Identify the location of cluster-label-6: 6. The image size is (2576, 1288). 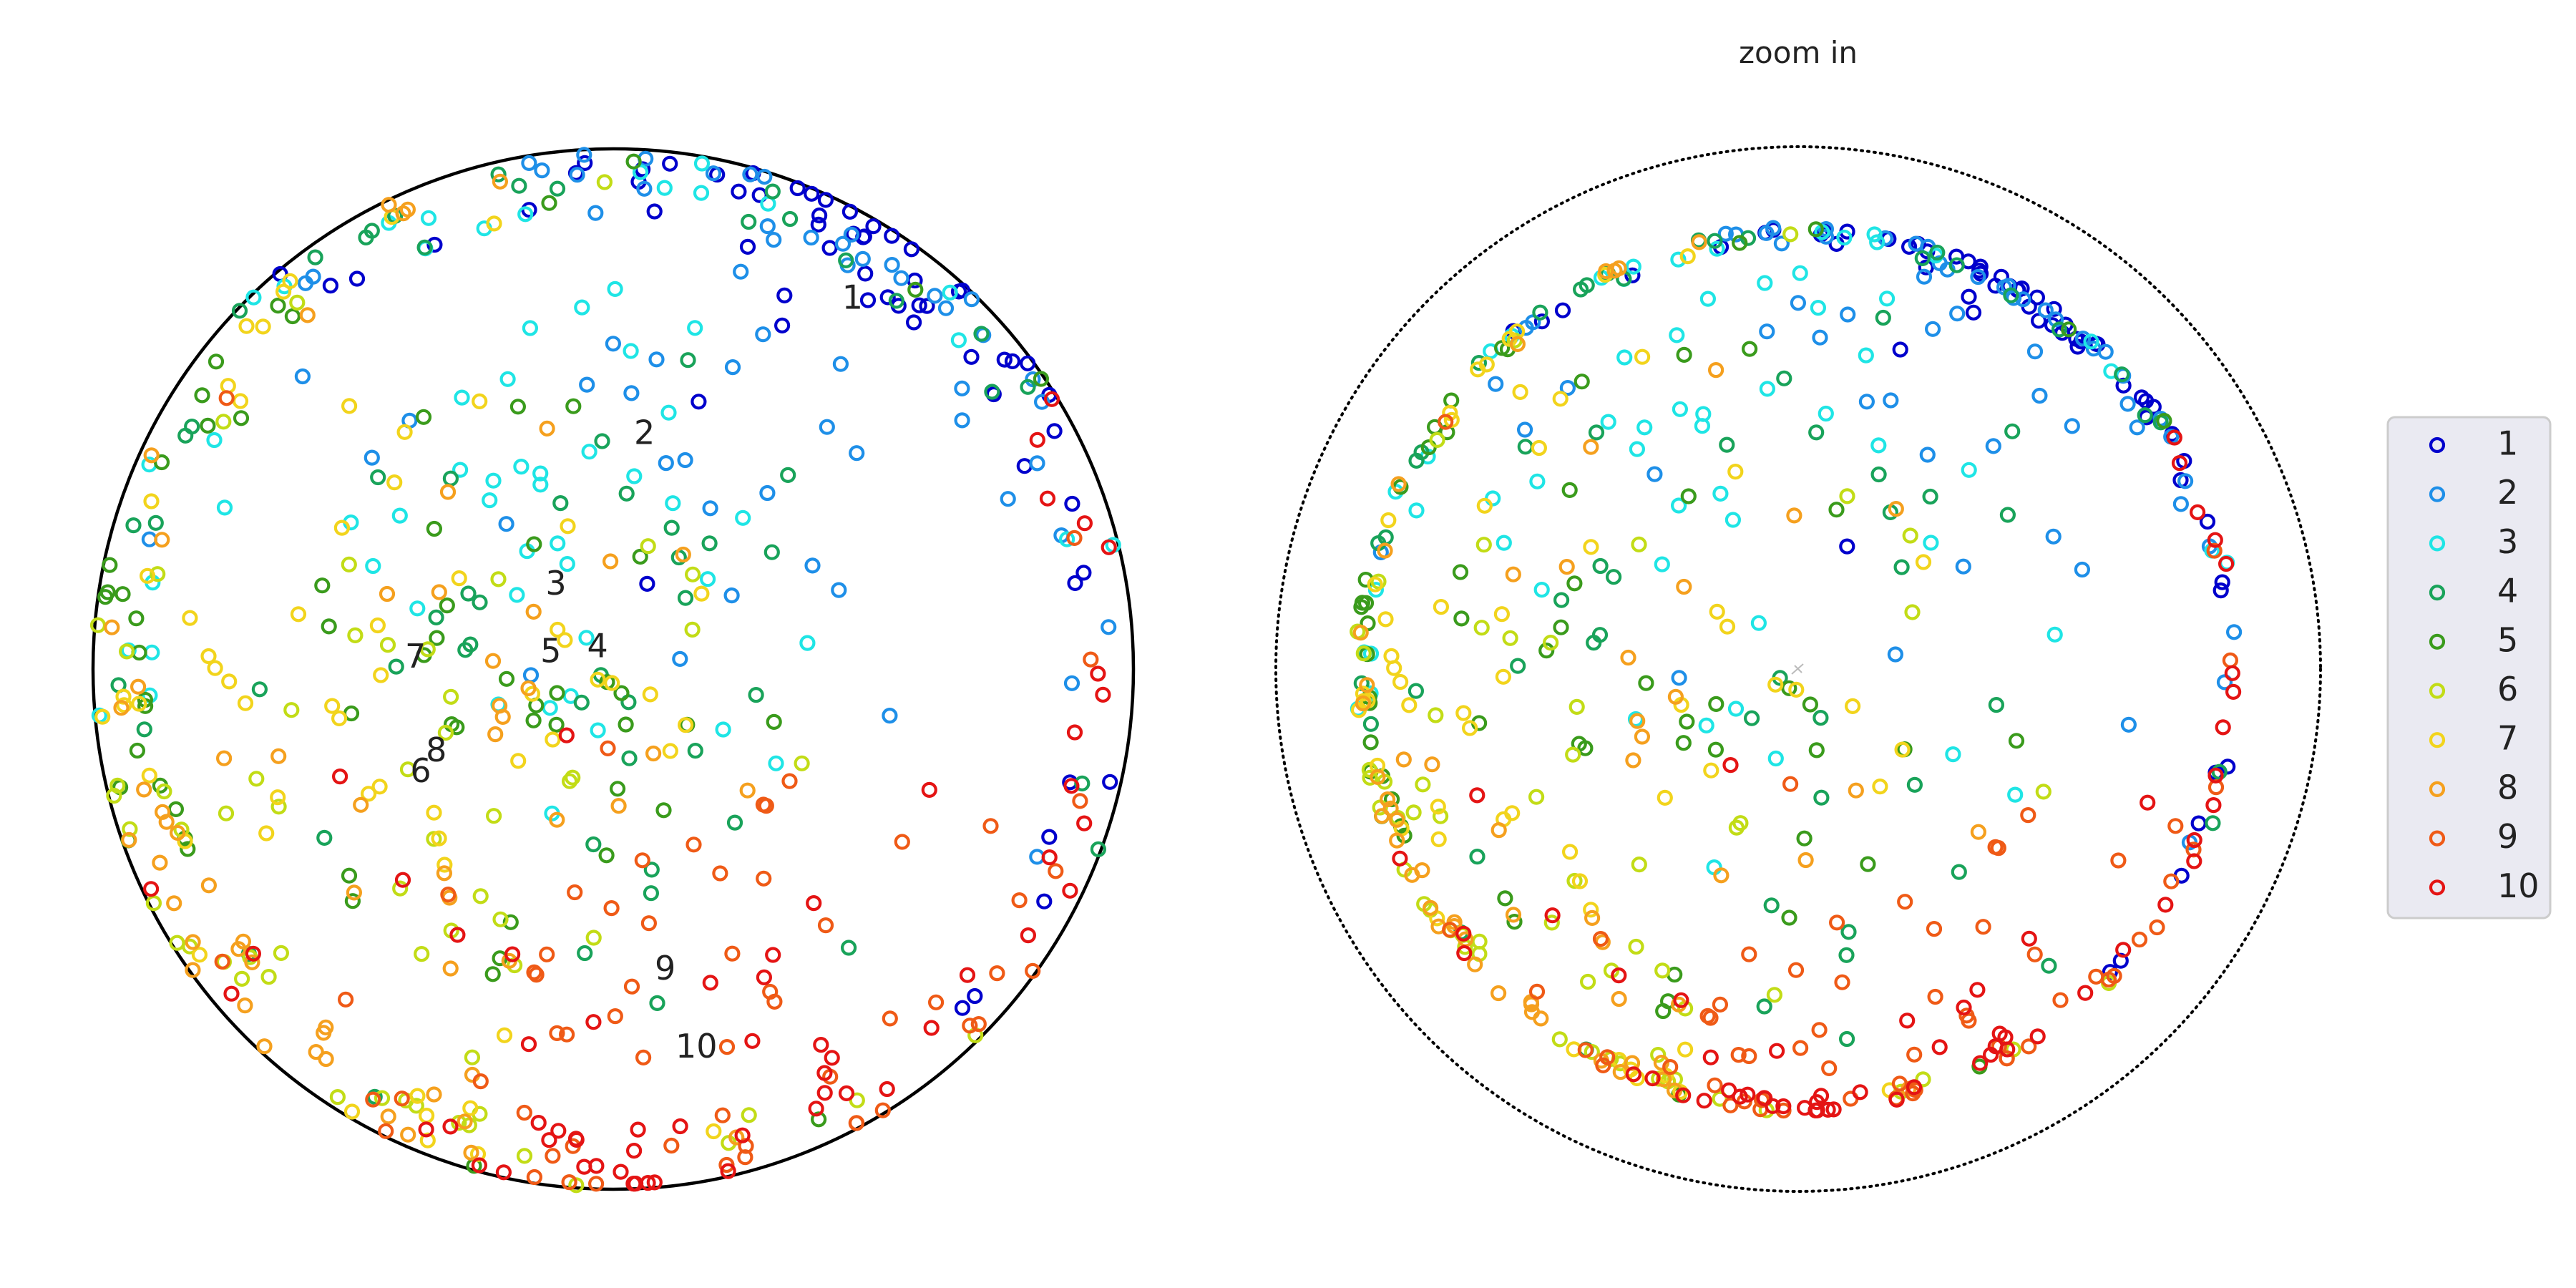
(420, 770).